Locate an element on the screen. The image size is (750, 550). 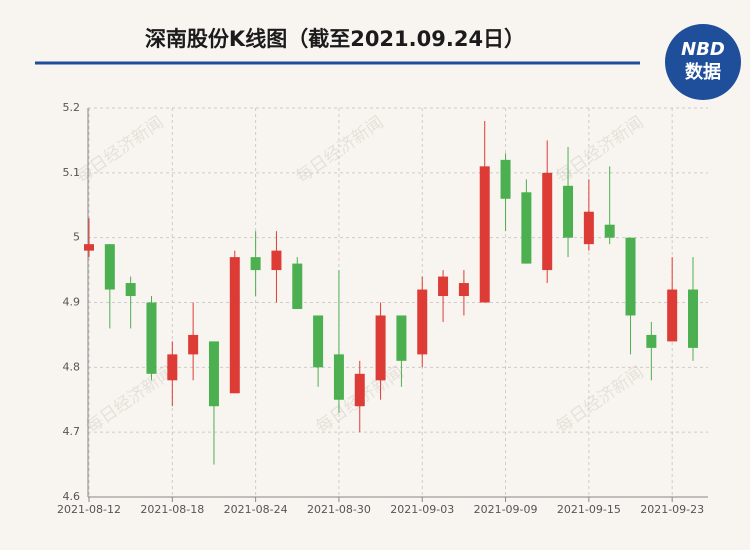
y-tick-label: 4.6 is located at coordinates (72, 496).